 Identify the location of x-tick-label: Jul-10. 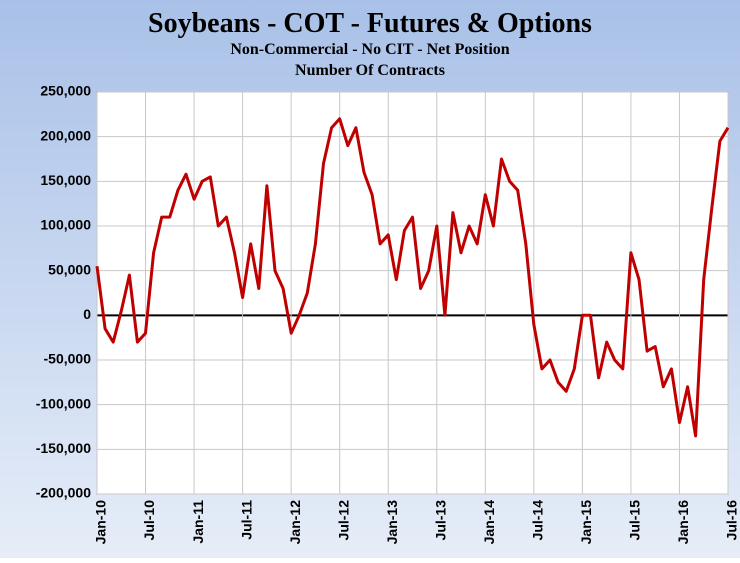
(149, 520).